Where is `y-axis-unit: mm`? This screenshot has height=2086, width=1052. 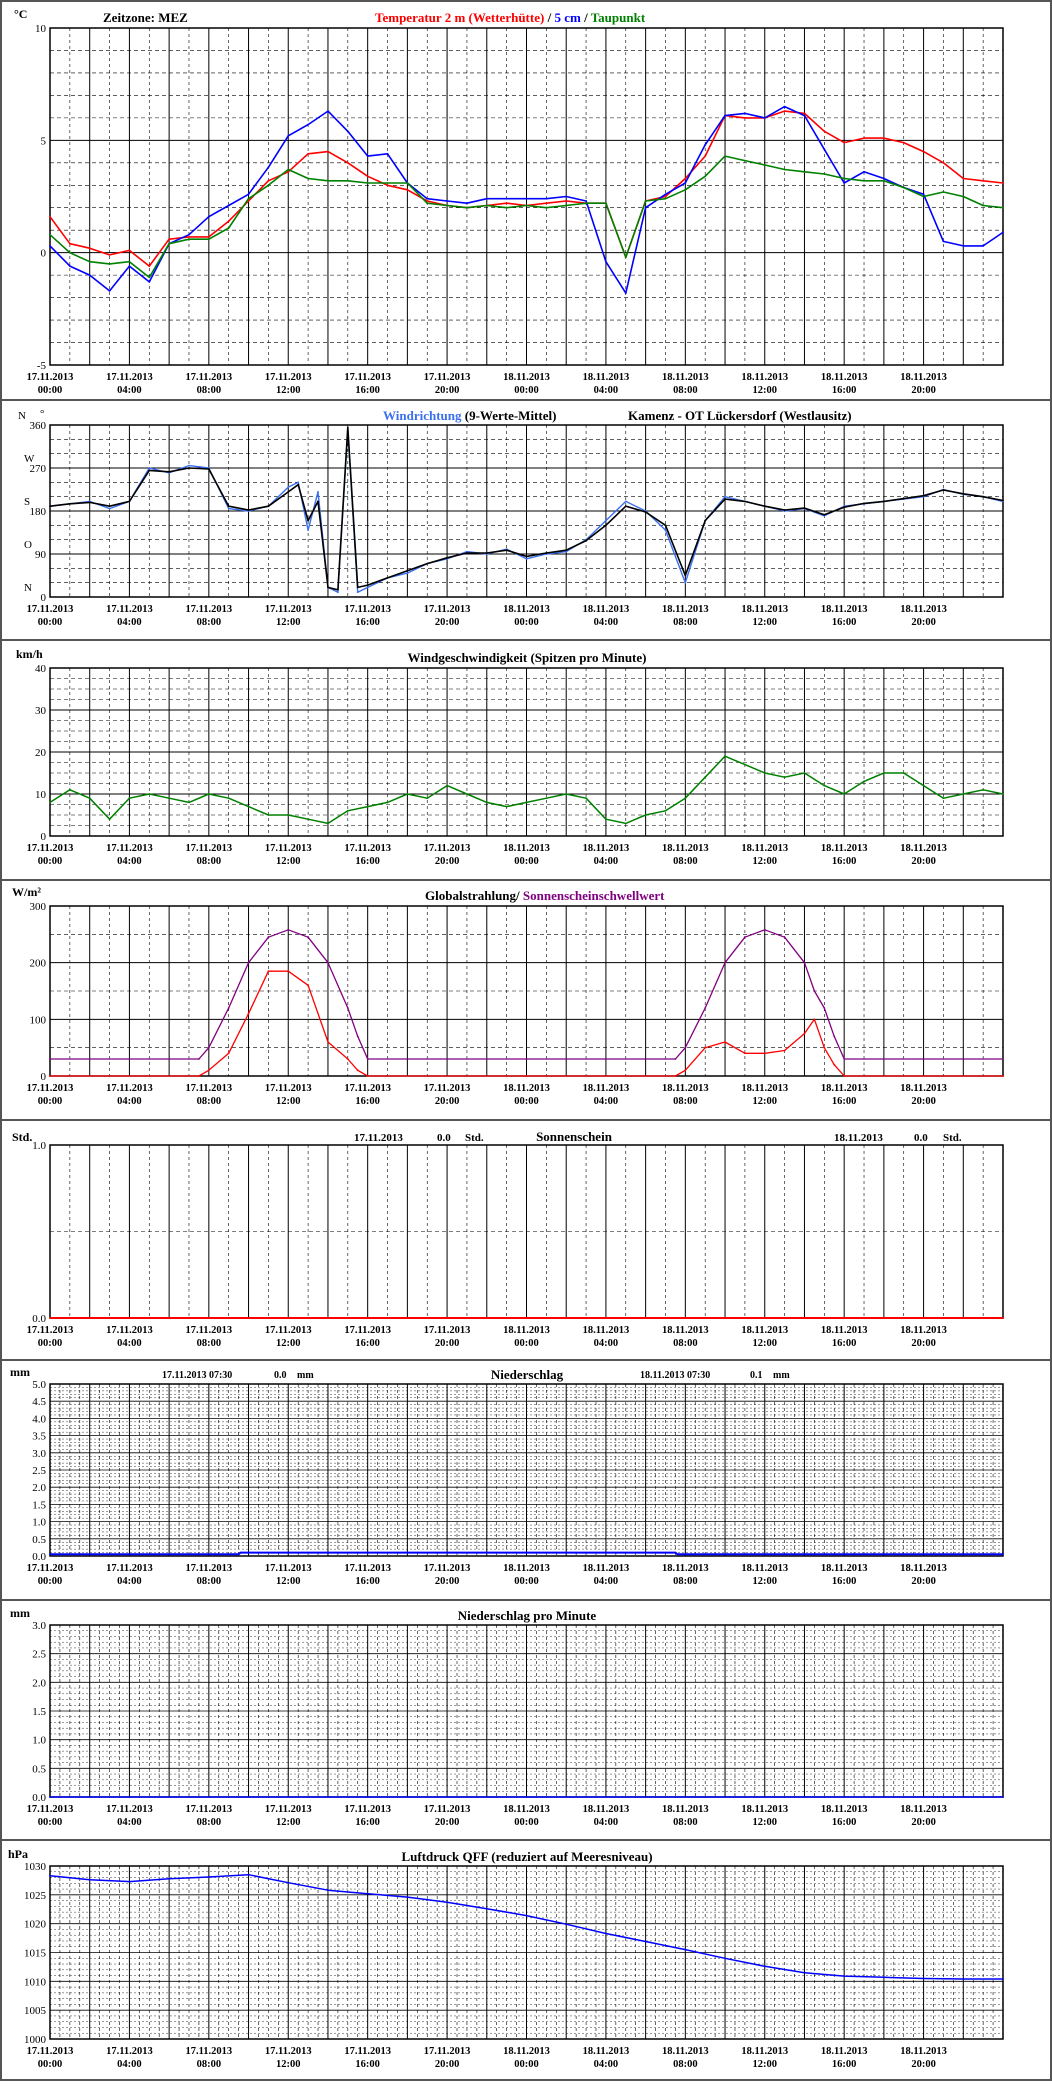
y-axis-unit: mm is located at coordinates (20, 1613).